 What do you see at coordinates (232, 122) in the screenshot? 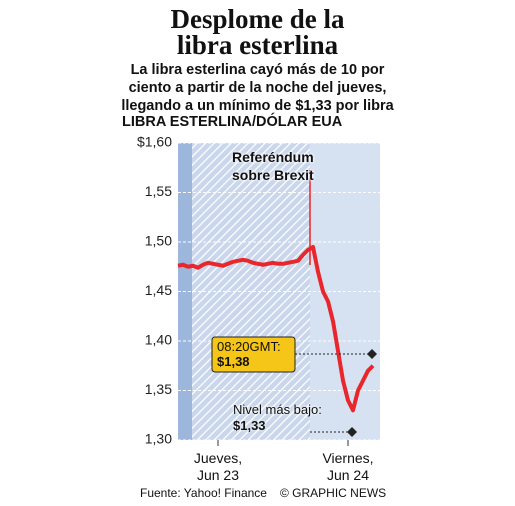
I see `axis-label: LIBRA ESTERLINA/DÓLAR EUA` at bounding box center [232, 122].